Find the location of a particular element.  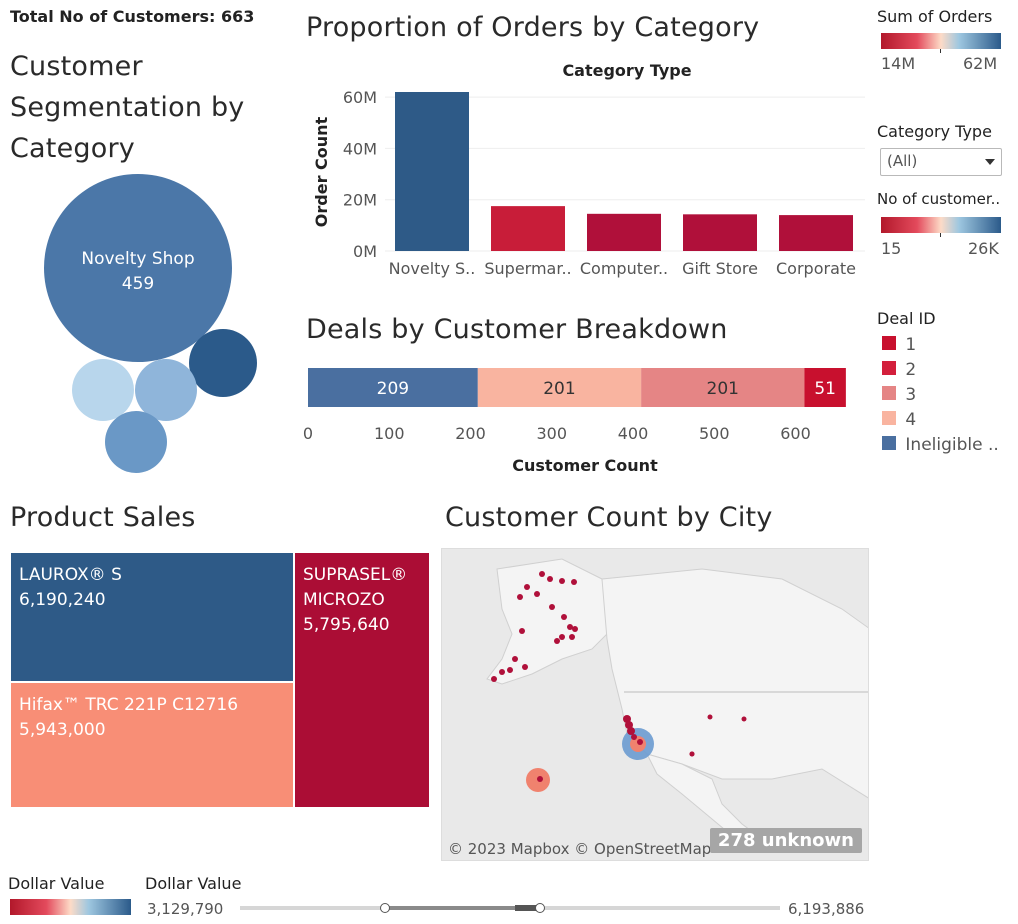

orders-ytick: 0M is located at coordinates (365, 251).